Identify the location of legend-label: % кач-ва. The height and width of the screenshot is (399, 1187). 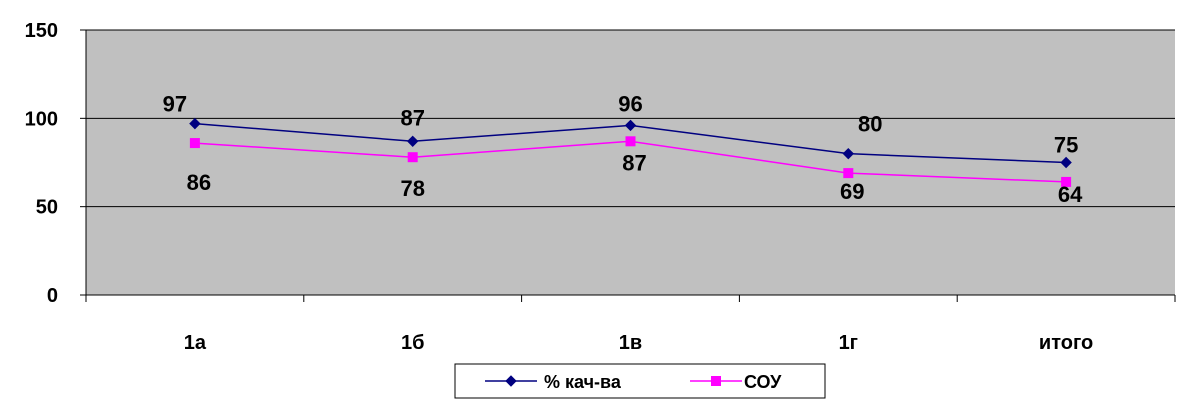
(583, 382).